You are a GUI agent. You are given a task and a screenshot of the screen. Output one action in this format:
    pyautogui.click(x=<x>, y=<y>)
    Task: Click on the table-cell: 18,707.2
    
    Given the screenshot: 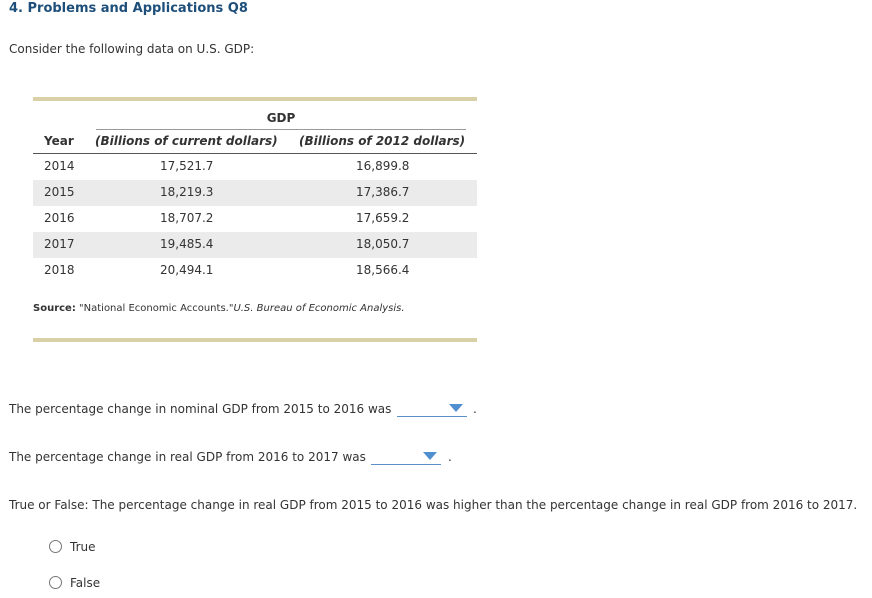 What is the action you would take?
    pyautogui.click(x=187, y=218)
    